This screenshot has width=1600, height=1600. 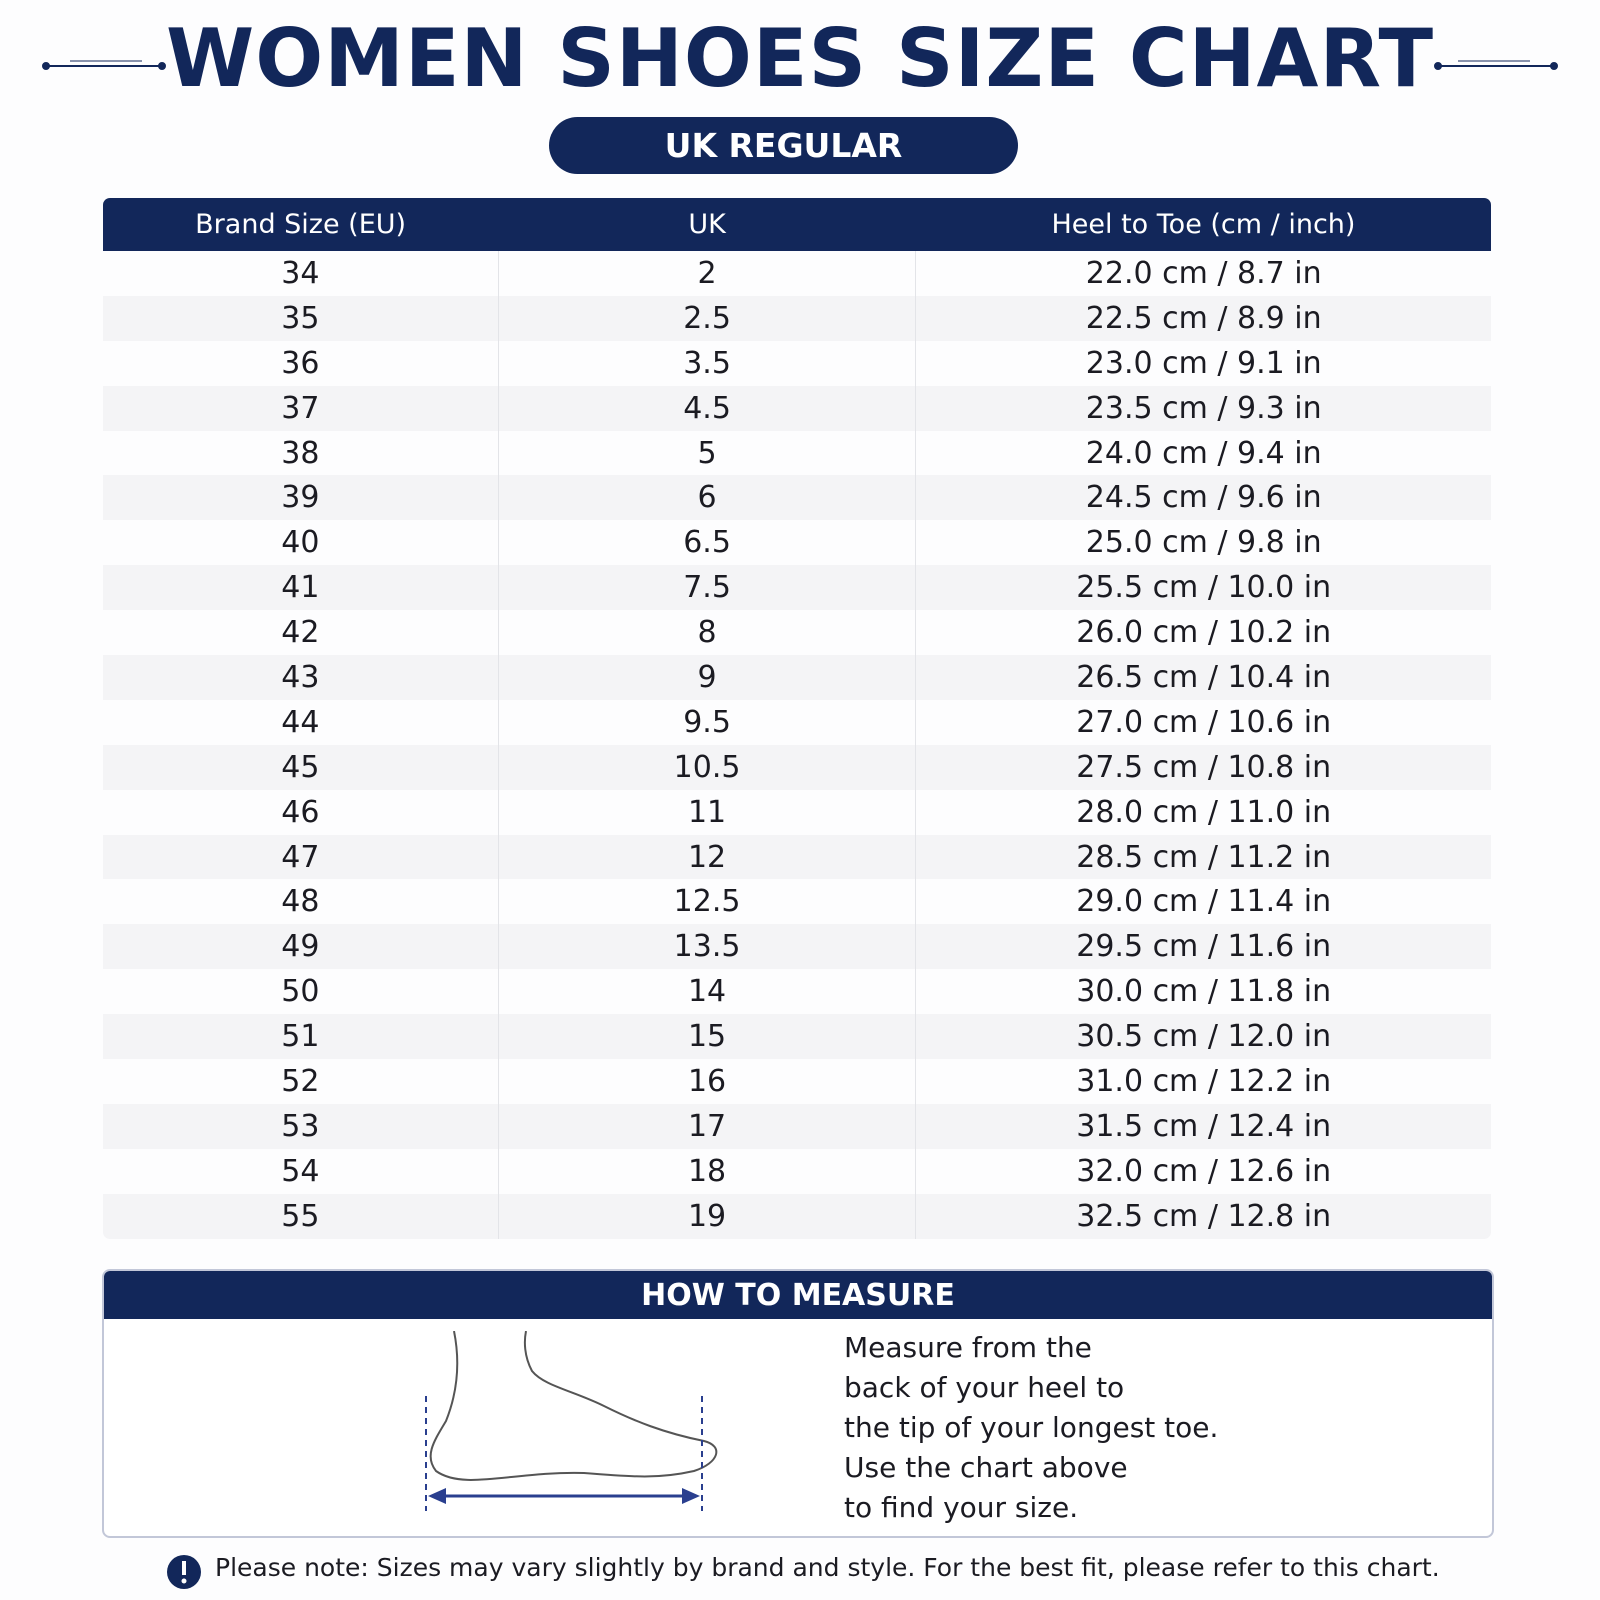 What do you see at coordinates (1203, 1081) in the screenshot?
I see `table-cell: 31.0 cm / 12.2 in` at bounding box center [1203, 1081].